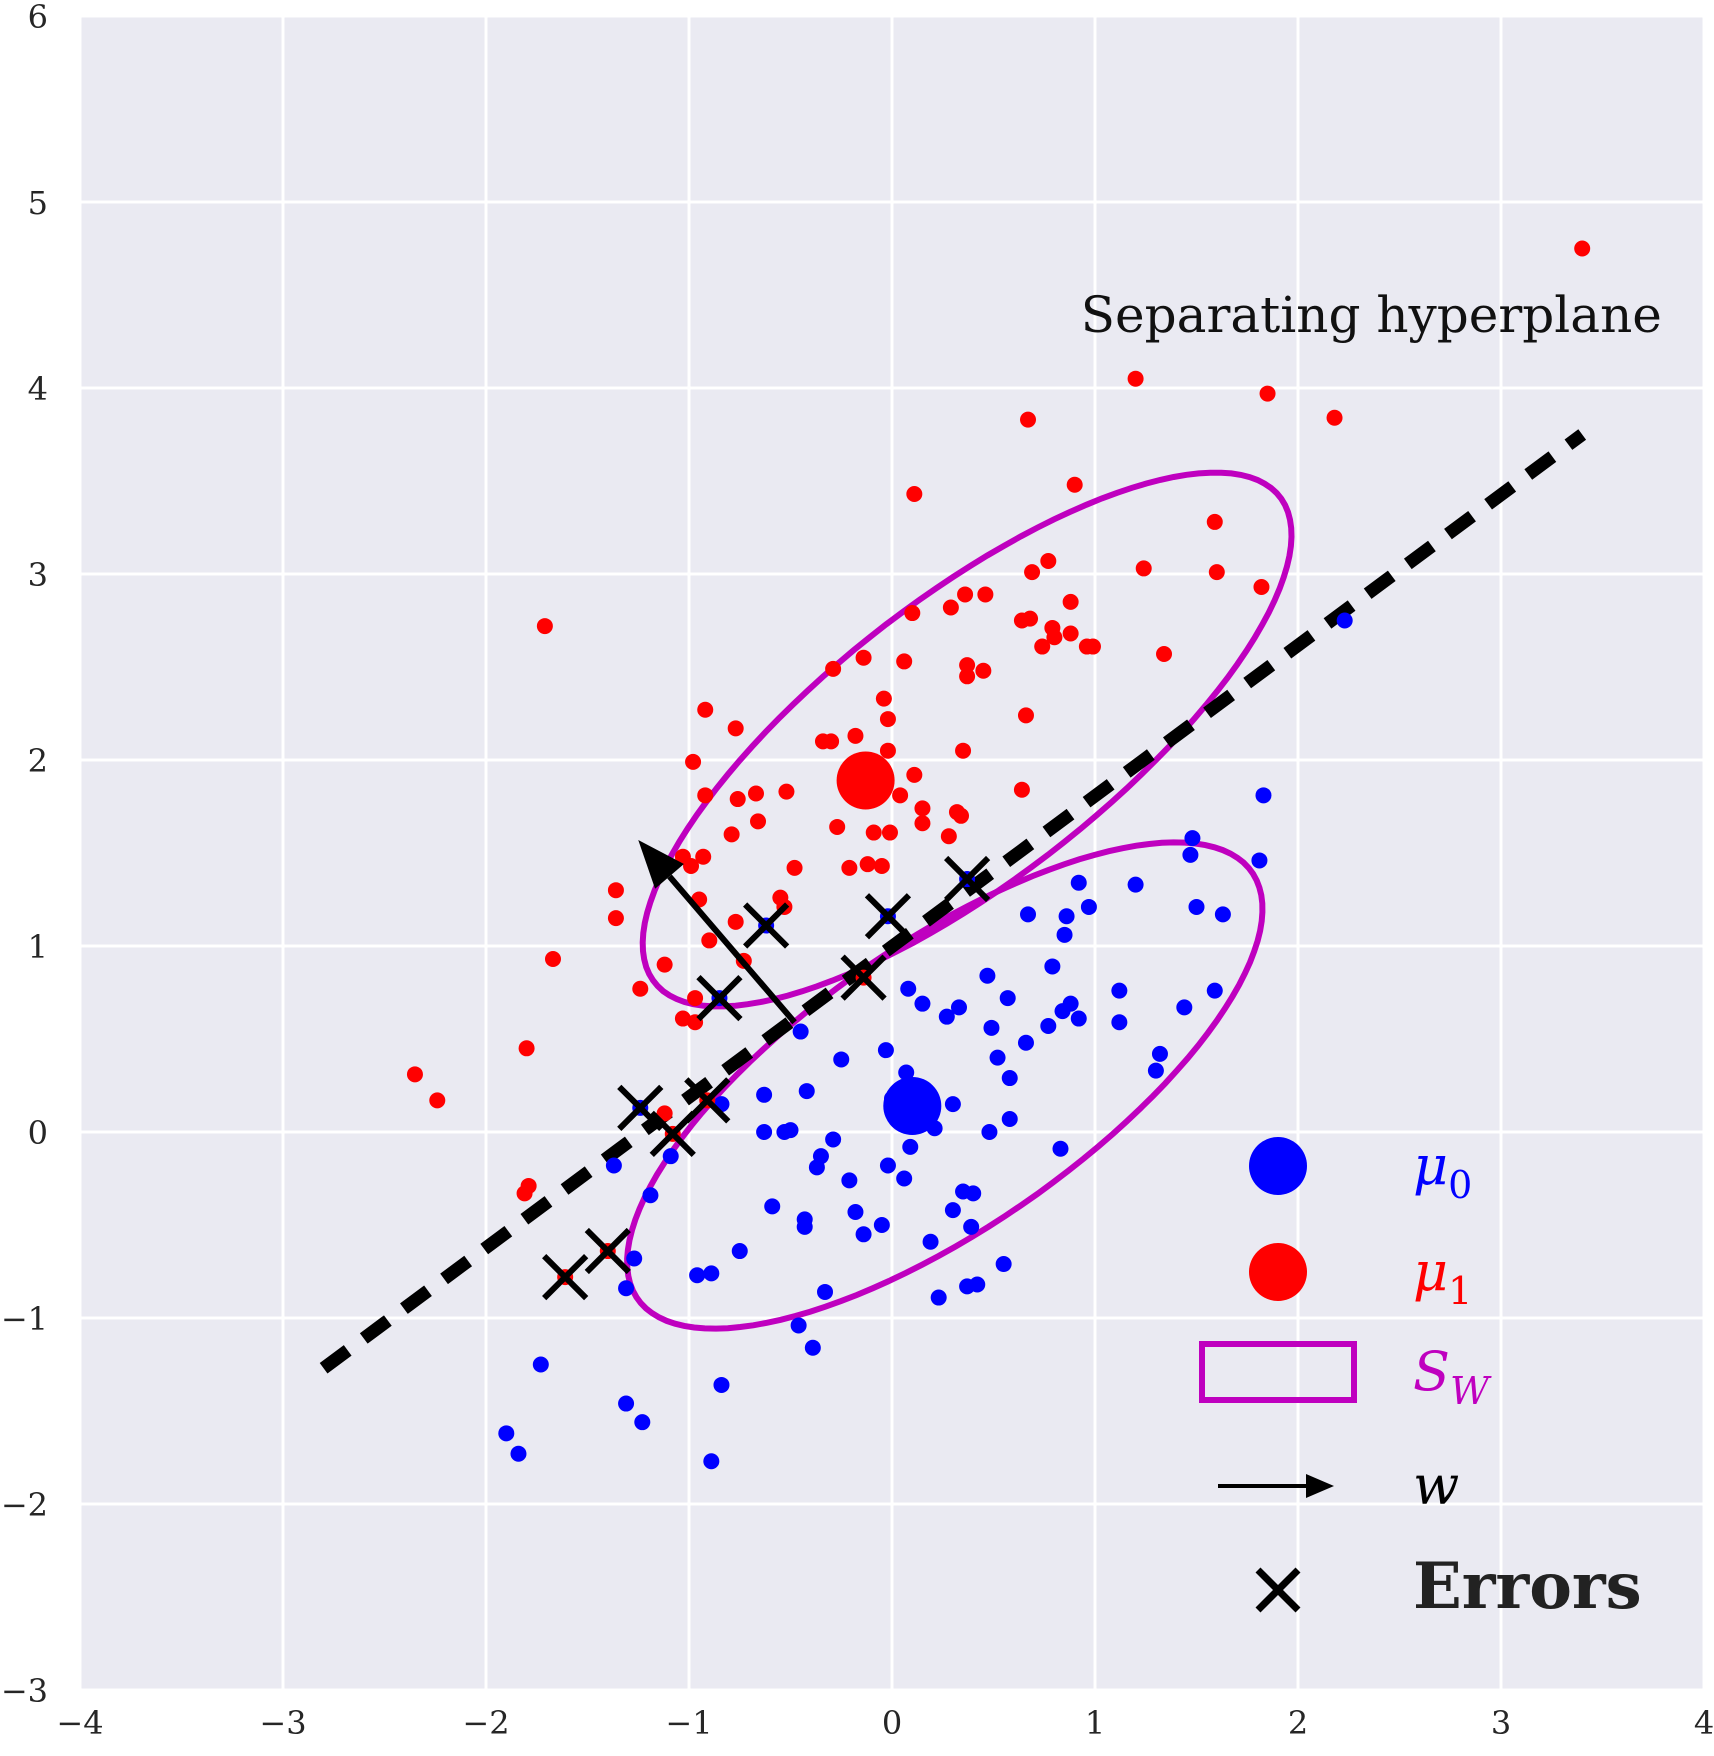 The width and height of the screenshot is (1714, 1756). What do you see at coordinates (24, 1319) in the screenshot?
I see `y-tick-label: −1` at bounding box center [24, 1319].